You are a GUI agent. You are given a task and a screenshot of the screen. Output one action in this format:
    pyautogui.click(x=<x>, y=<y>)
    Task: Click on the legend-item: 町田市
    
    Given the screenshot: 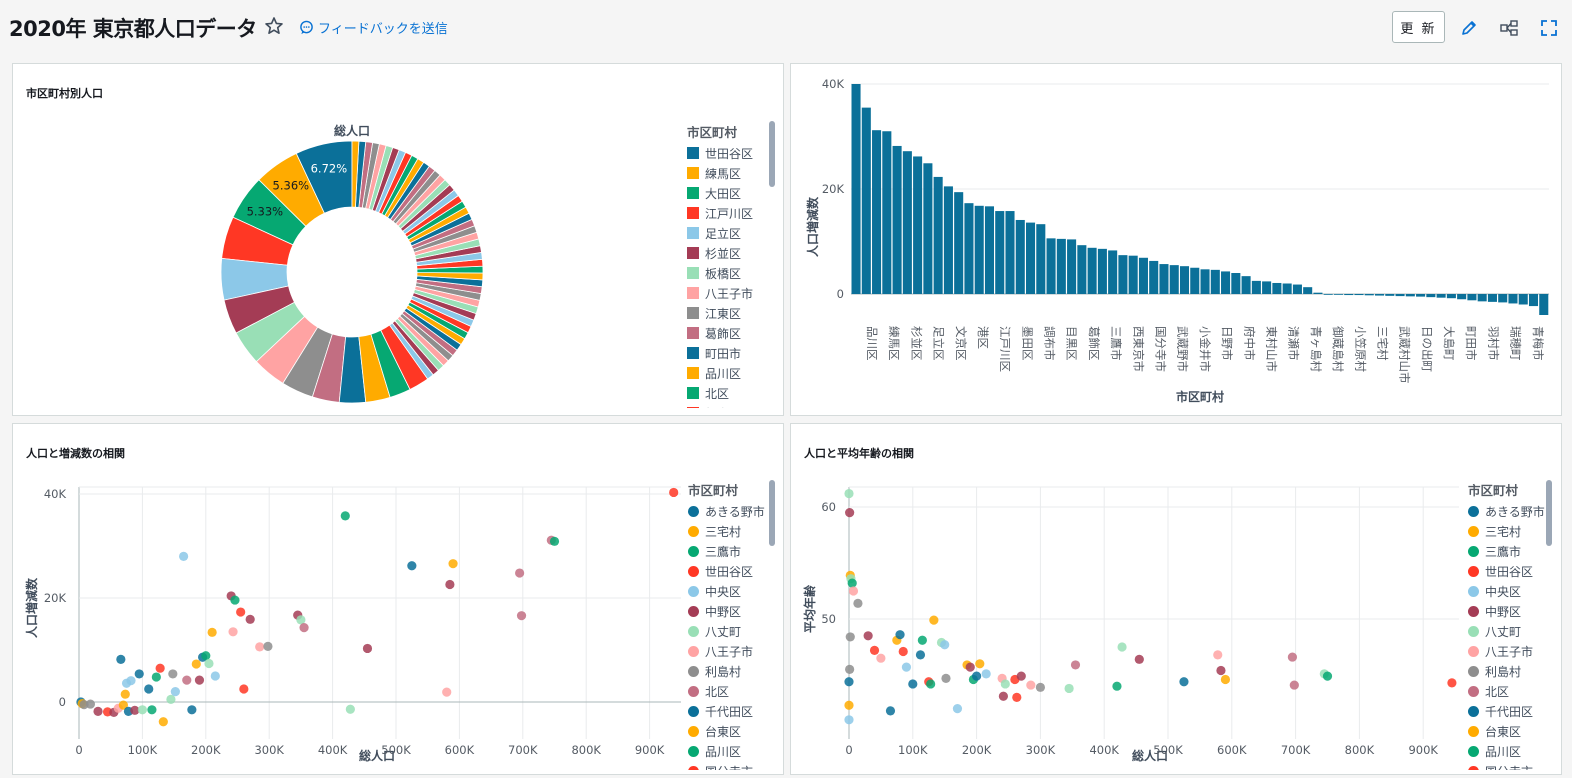 What is the action you would take?
    pyautogui.click(x=733, y=353)
    